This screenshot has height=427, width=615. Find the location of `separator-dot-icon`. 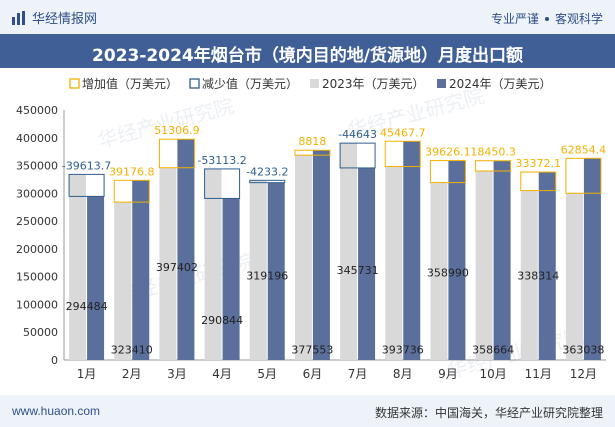

separator-dot-icon is located at coordinates (546, 18).